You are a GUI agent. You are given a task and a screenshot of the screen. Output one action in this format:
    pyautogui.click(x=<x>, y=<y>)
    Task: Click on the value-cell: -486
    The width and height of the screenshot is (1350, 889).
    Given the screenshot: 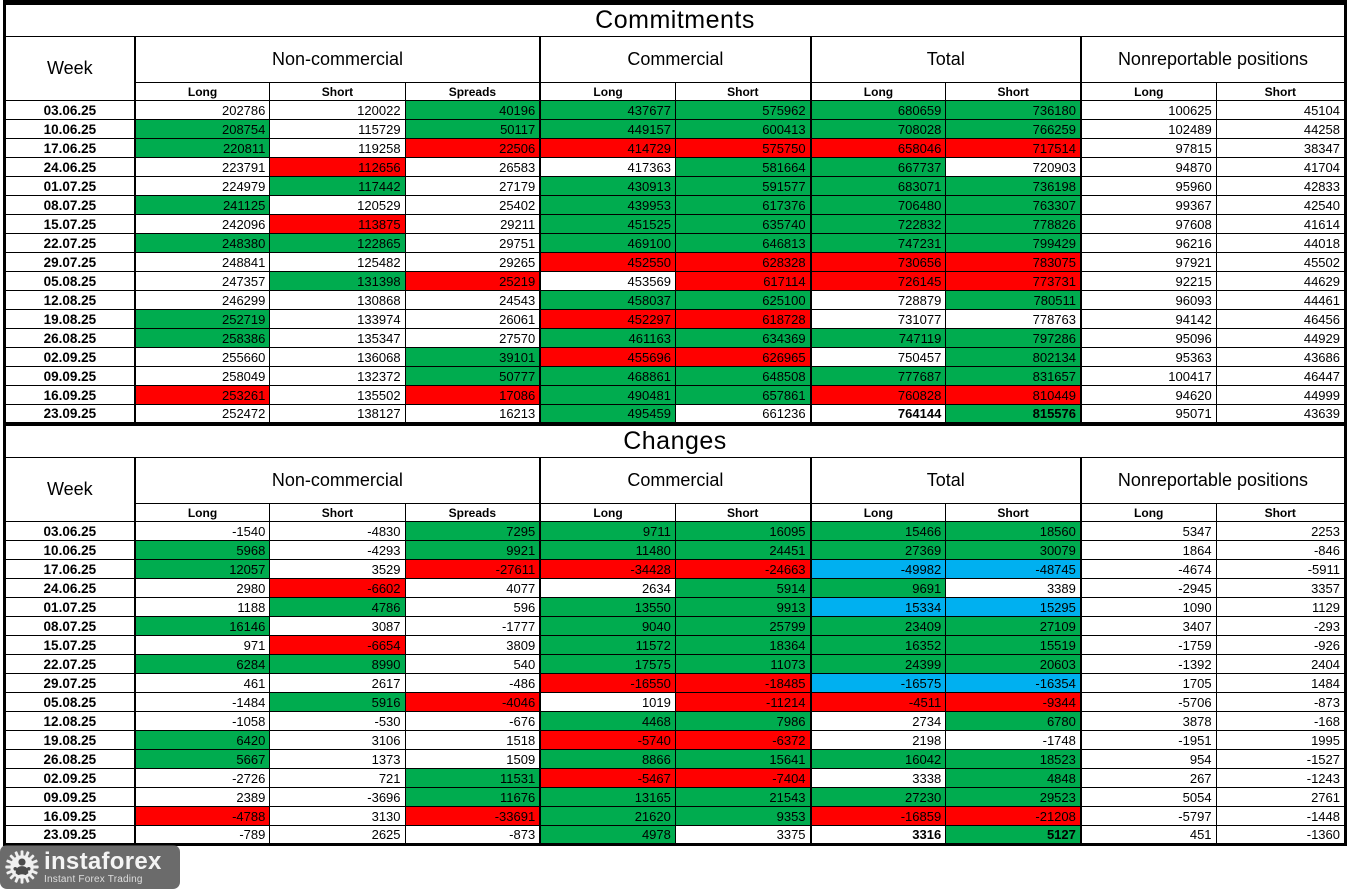 What is the action you would take?
    pyautogui.click(x=472, y=683)
    